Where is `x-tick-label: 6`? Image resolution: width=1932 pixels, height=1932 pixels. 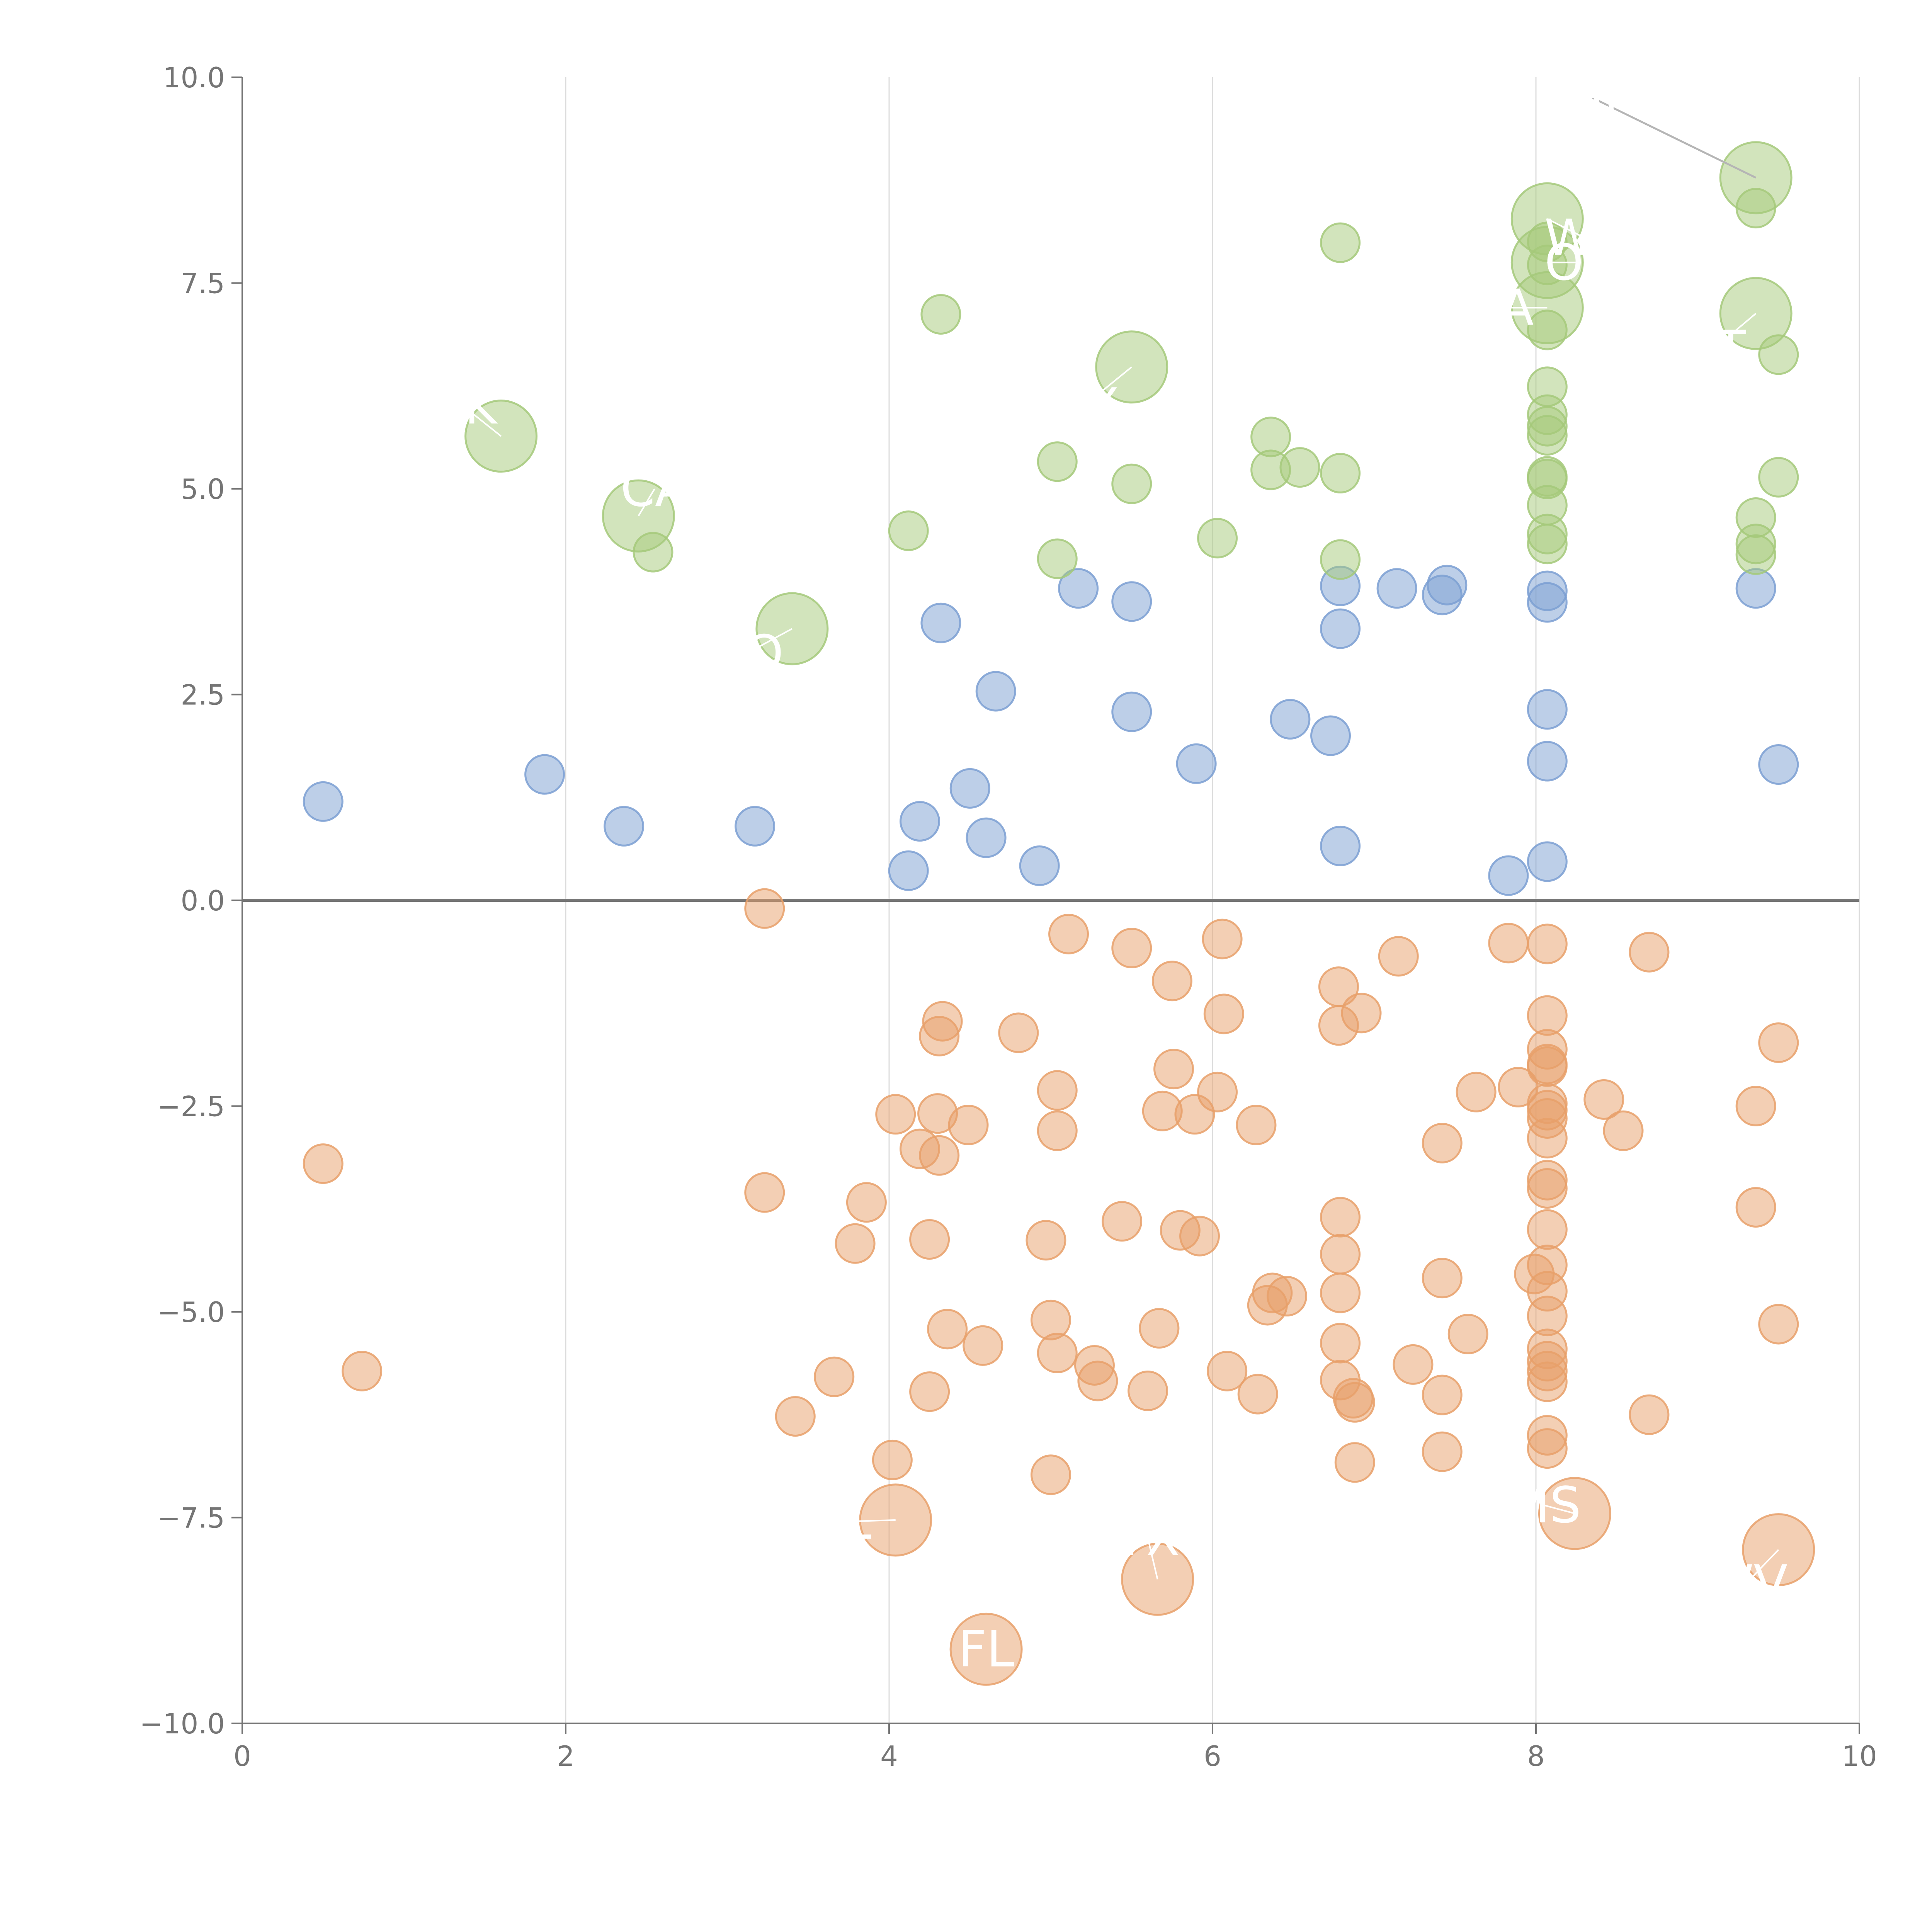 x-tick-label: 6 is located at coordinates (1212, 1756).